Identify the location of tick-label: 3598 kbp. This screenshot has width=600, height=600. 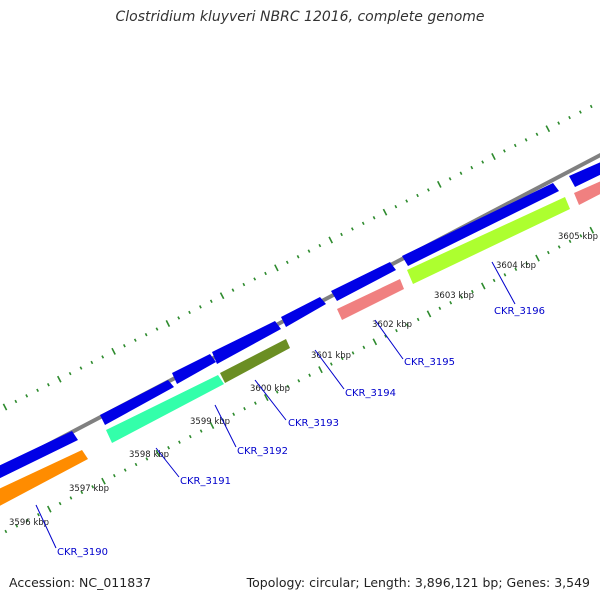
(149, 455).